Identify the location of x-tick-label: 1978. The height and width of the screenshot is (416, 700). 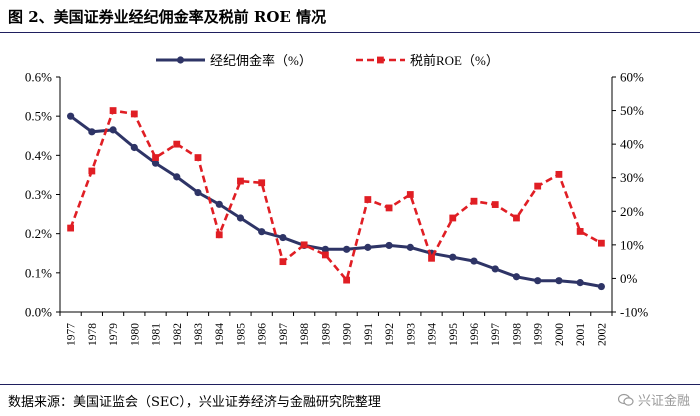
(93, 334).